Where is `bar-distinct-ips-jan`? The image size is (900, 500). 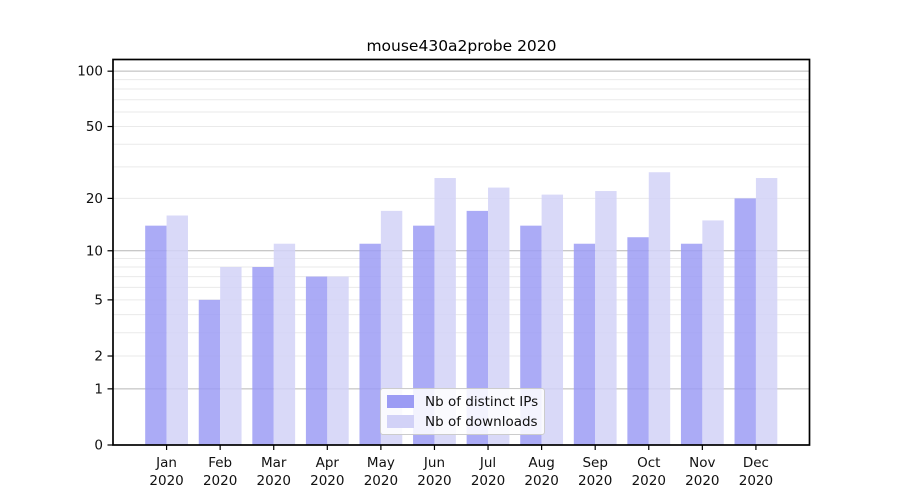
bar-distinct-ips-jan is located at coordinates (156, 335).